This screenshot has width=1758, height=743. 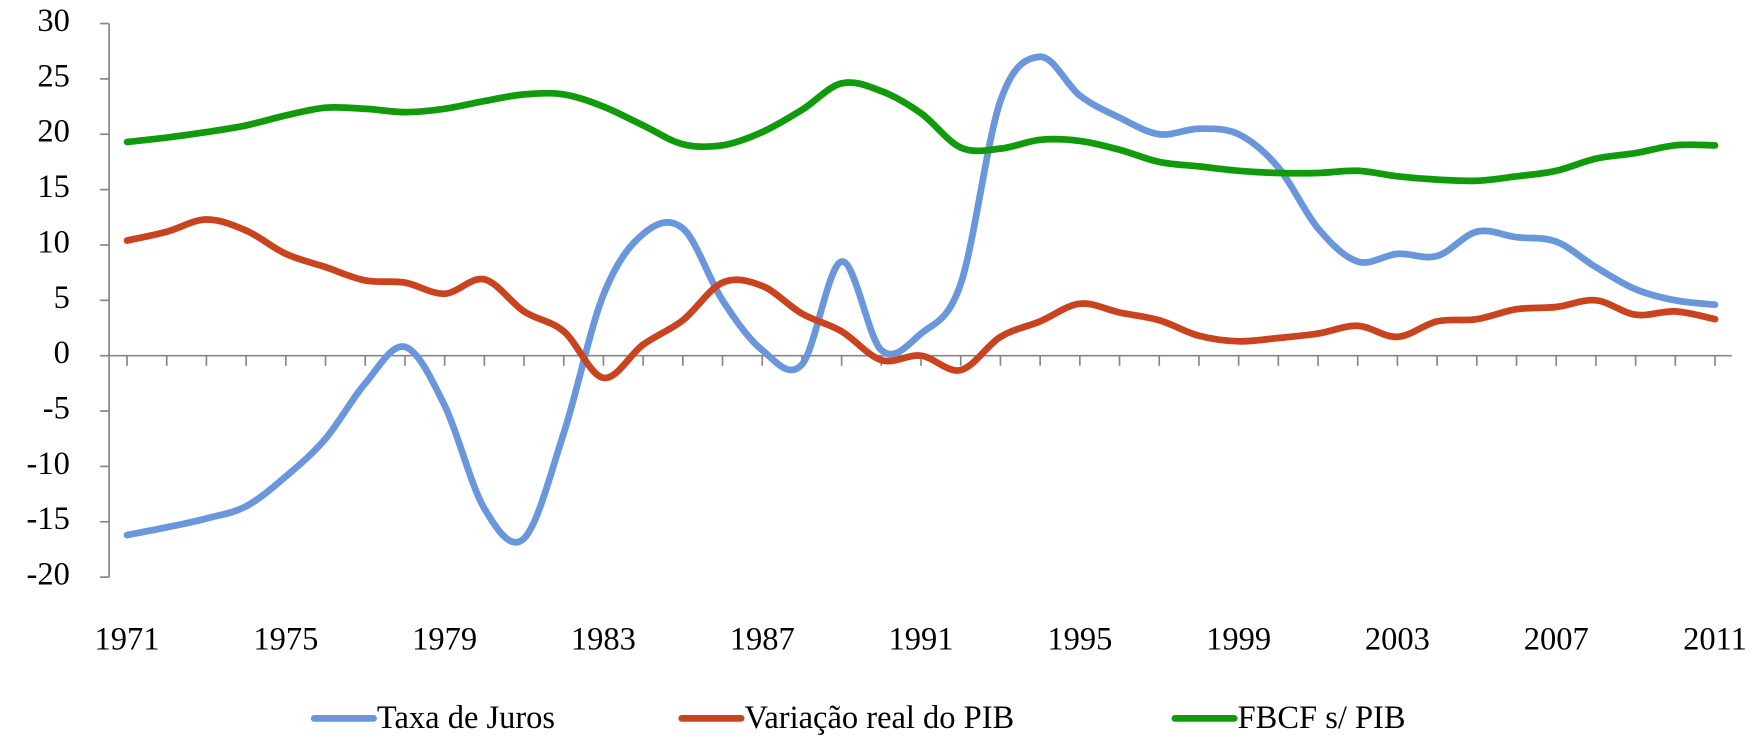 I want to click on x-tick-label: 2007, so click(x=1556, y=640).